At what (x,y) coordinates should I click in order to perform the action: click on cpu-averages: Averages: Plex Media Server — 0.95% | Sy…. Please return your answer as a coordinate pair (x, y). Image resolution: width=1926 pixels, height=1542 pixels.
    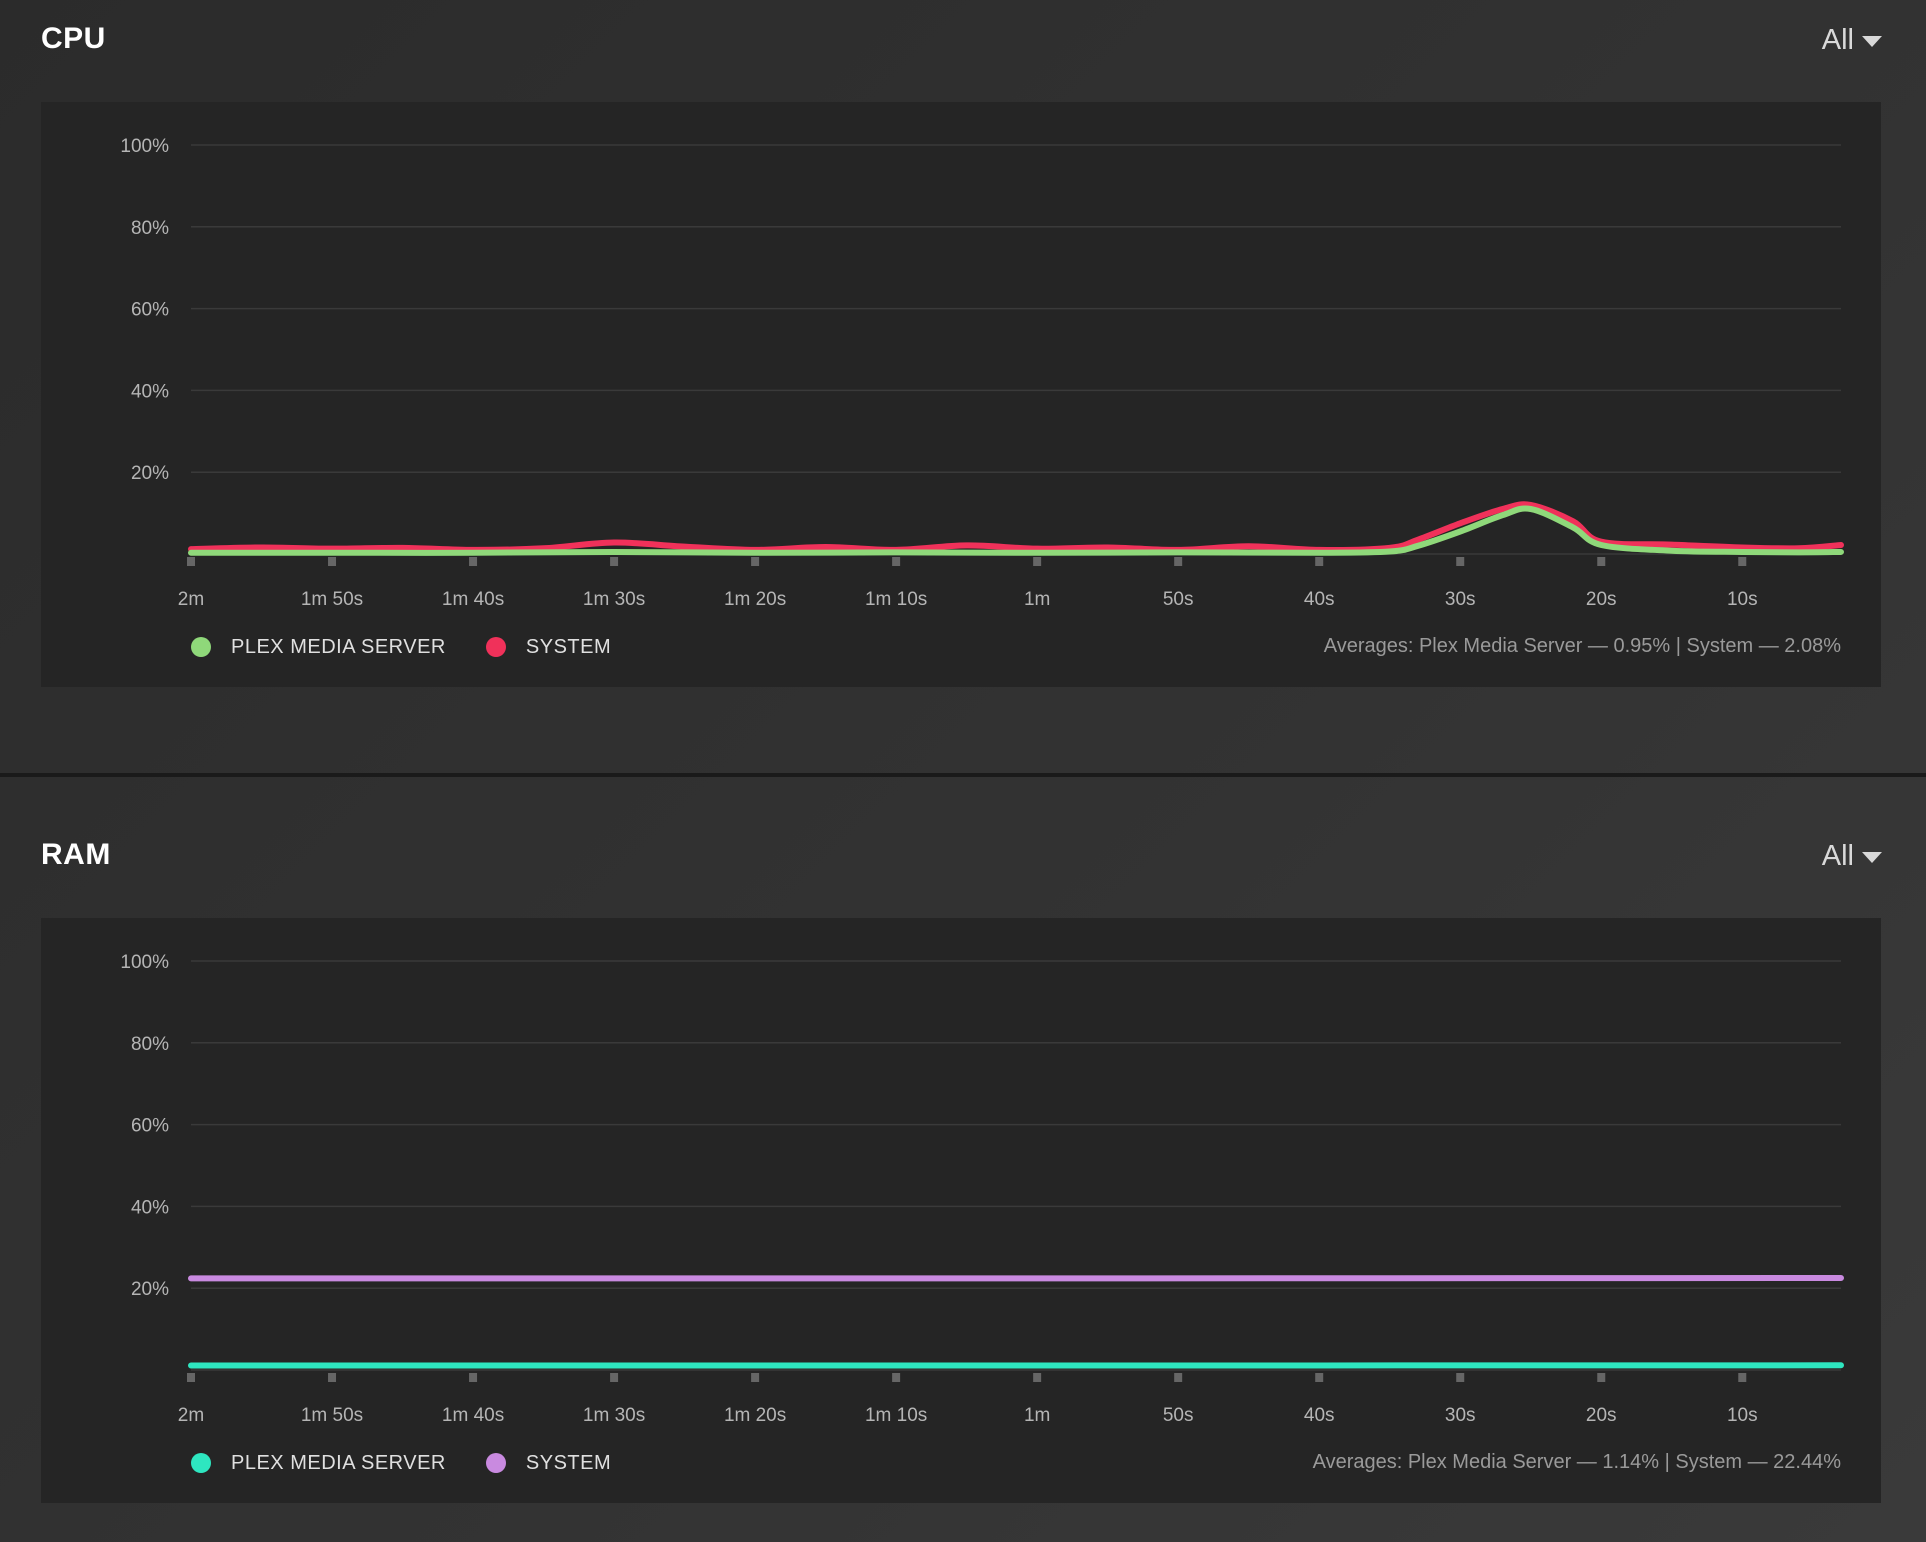
    Looking at the image, I should click on (1582, 646).